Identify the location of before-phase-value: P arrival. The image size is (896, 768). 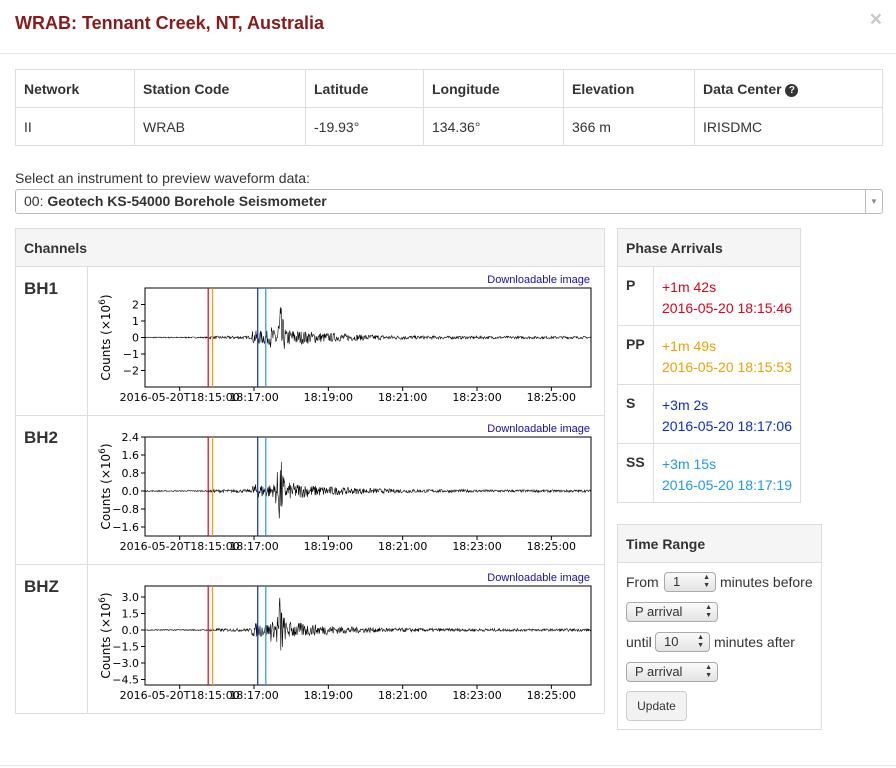
(659, 611).